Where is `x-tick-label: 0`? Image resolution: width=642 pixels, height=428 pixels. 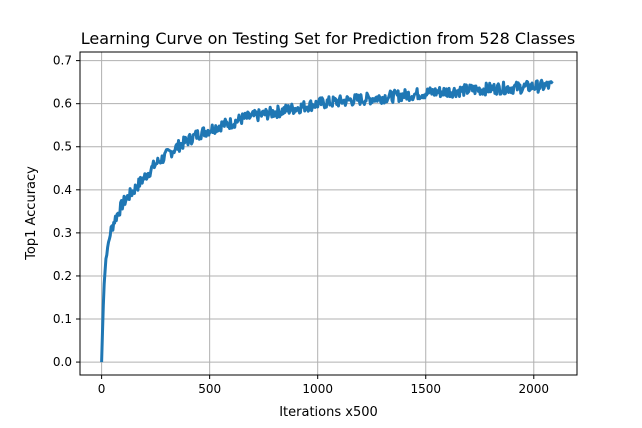
x-tick-label: 0 is located at coordinates (102, 389).